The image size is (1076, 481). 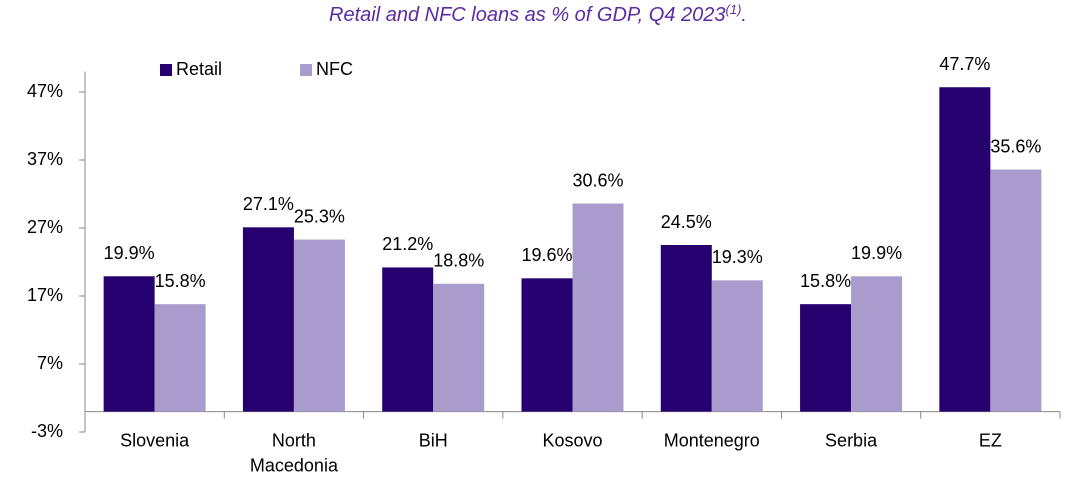 I want to click on y-tick-label: 7%, so click(x=50, y=363).